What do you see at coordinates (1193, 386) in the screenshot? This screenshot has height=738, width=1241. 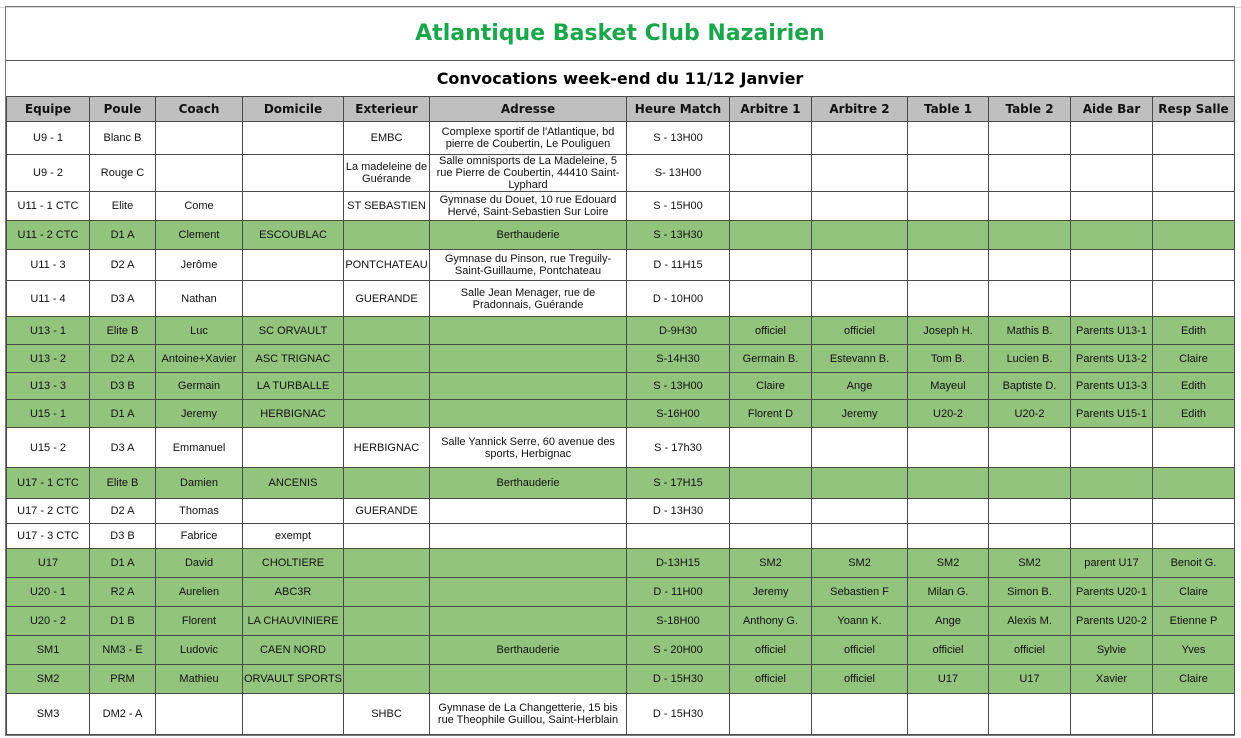 I see `cell-resp-salle: Edith` at bounding box center [1193, 386].